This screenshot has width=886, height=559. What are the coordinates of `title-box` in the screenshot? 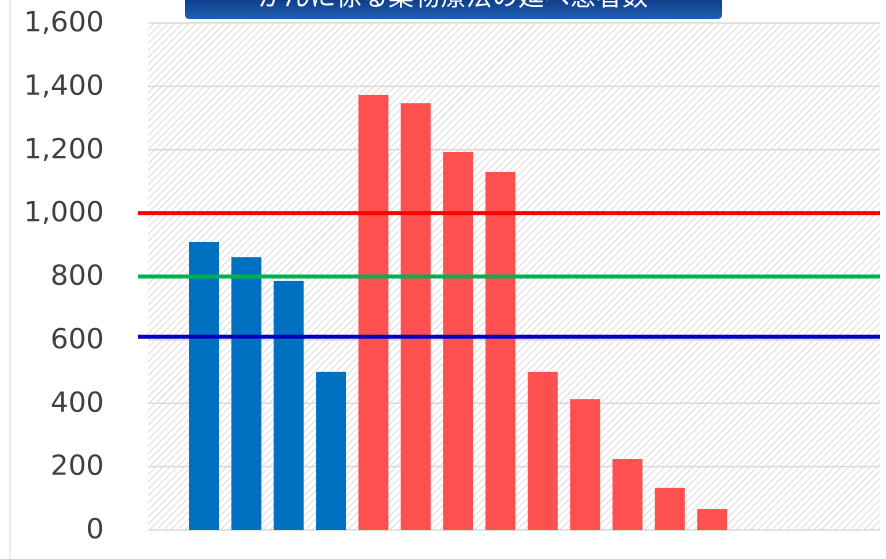 It's located at (453, 9).